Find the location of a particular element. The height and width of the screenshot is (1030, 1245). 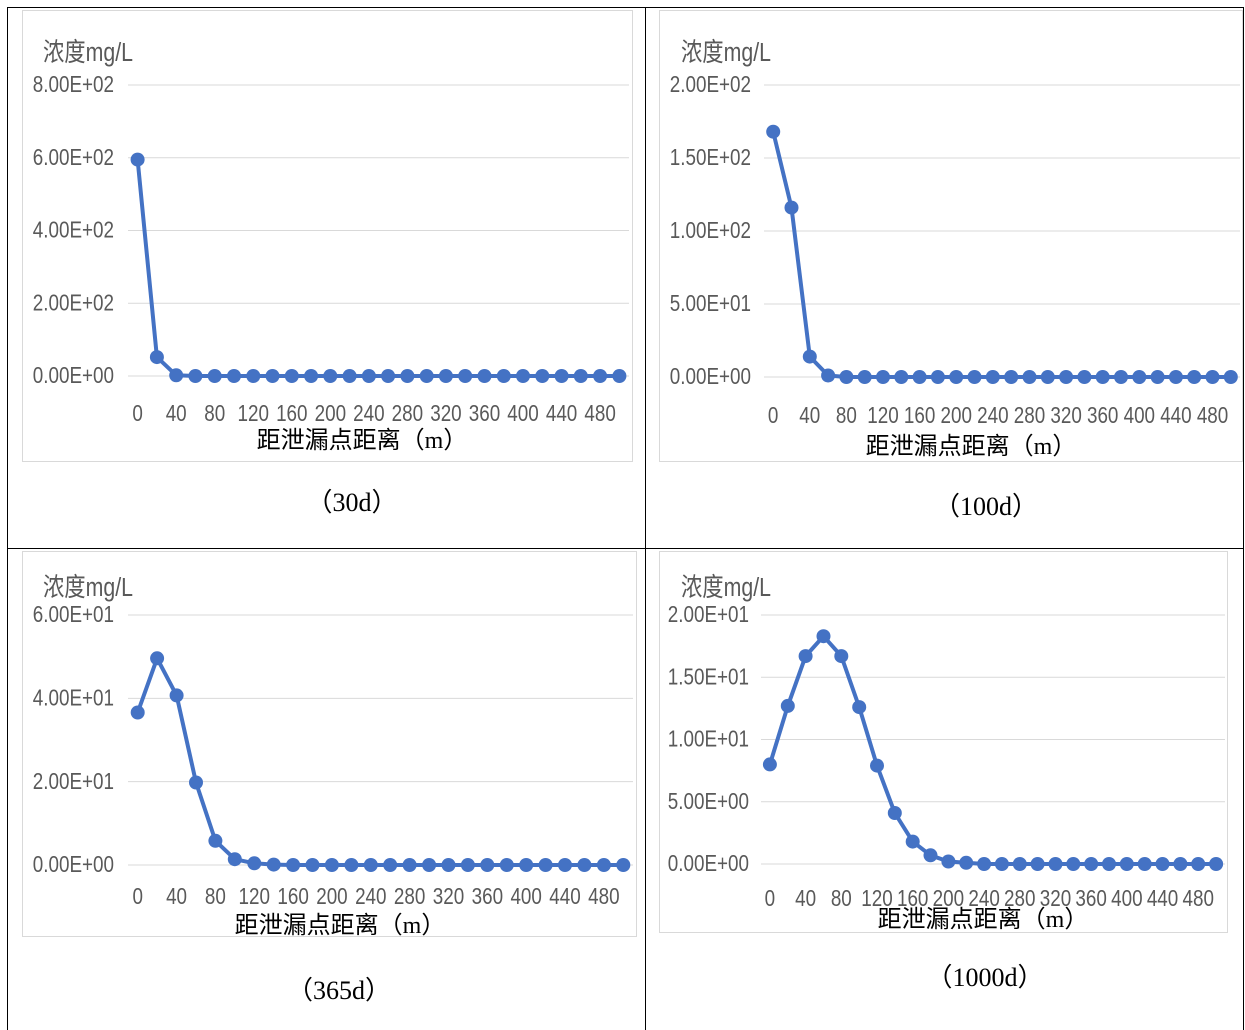

x-tick-label: 480 is located at coordinates (1198, 898).